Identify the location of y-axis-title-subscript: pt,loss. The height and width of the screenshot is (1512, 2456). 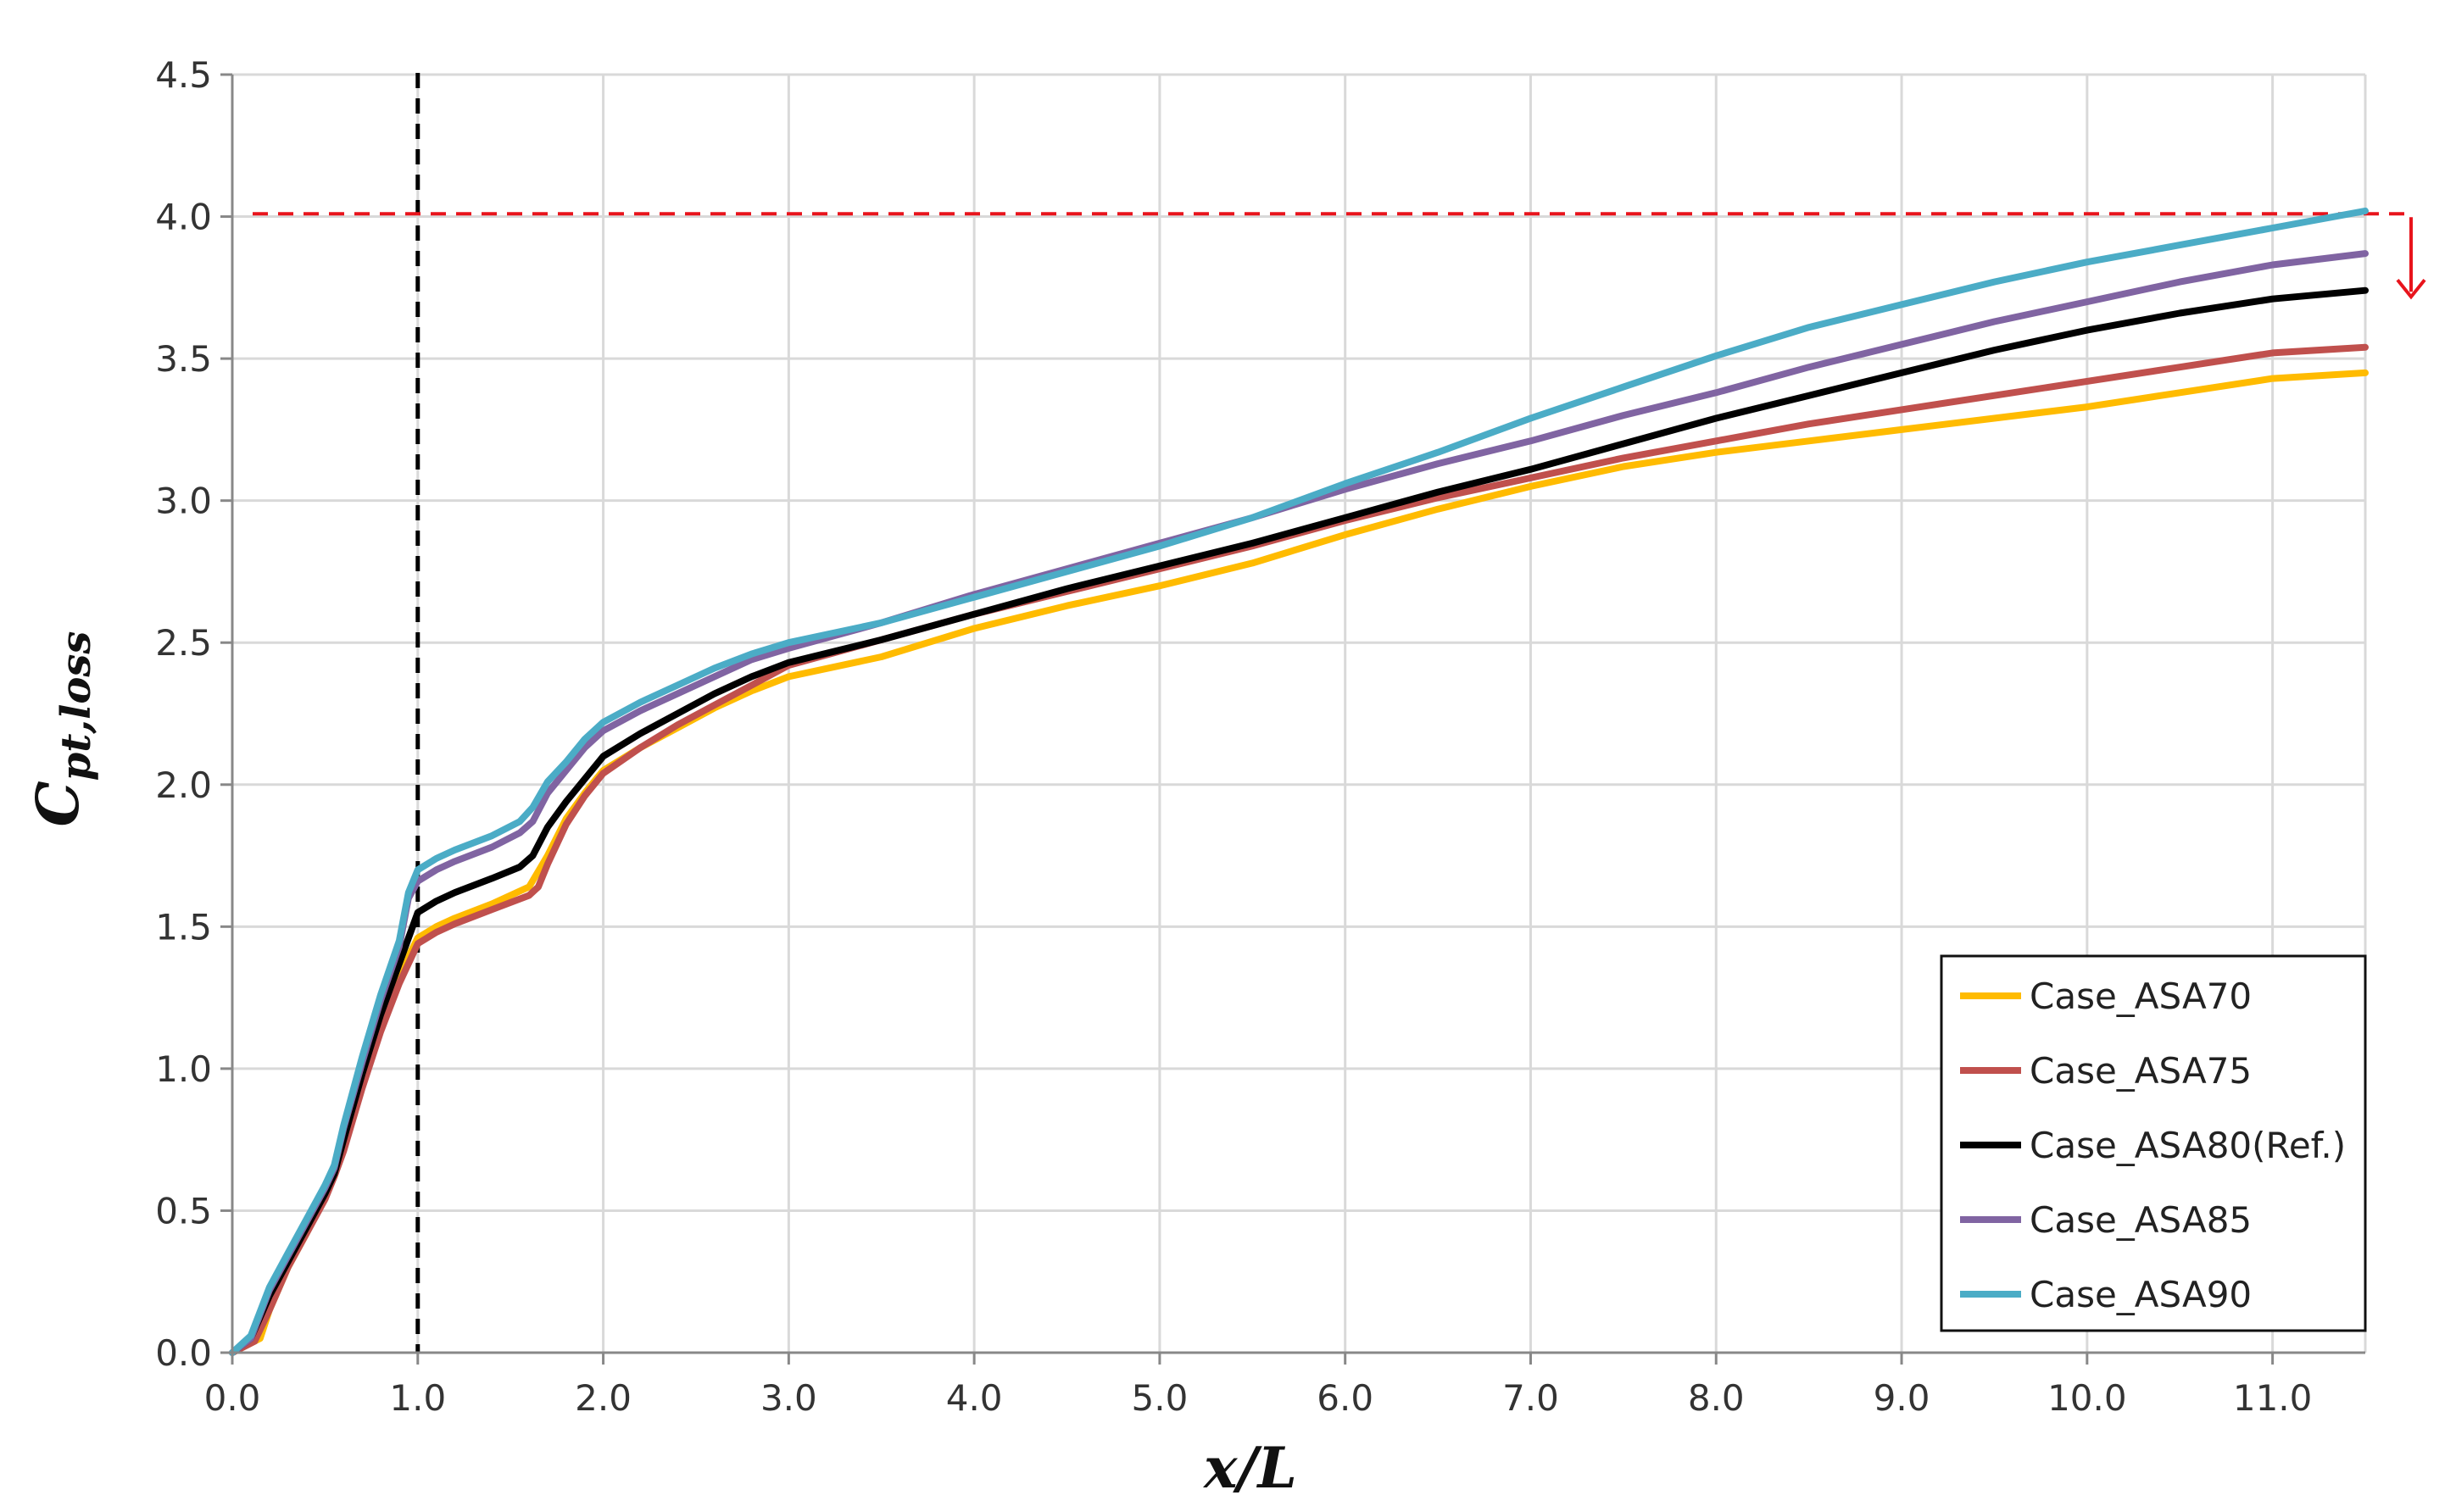
(76, 706).